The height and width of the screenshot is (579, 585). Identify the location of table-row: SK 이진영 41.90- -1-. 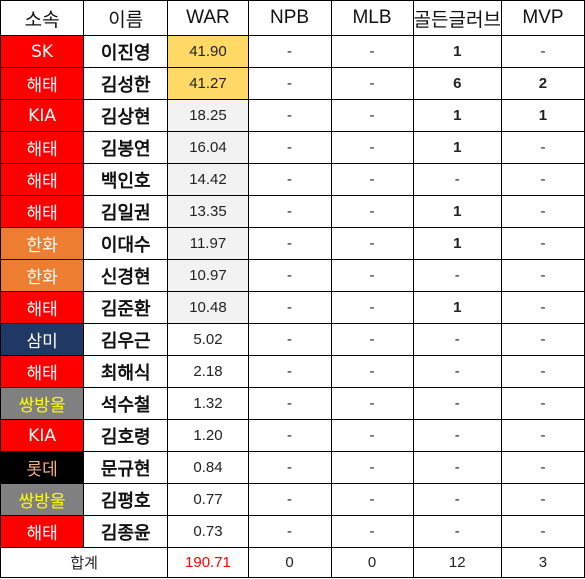
(292, 51).